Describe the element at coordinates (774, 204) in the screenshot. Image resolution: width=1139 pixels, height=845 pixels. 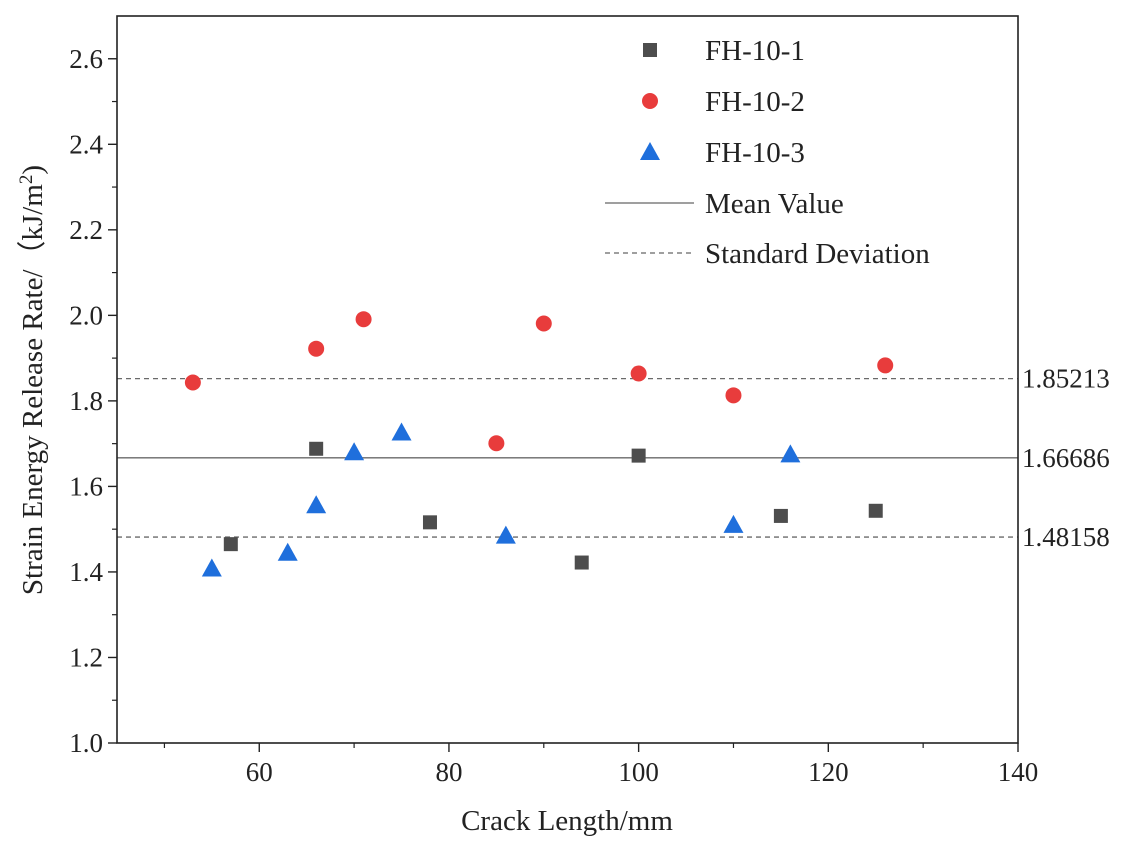
I see `legend-label-mean-value: Mean Value` at that location.